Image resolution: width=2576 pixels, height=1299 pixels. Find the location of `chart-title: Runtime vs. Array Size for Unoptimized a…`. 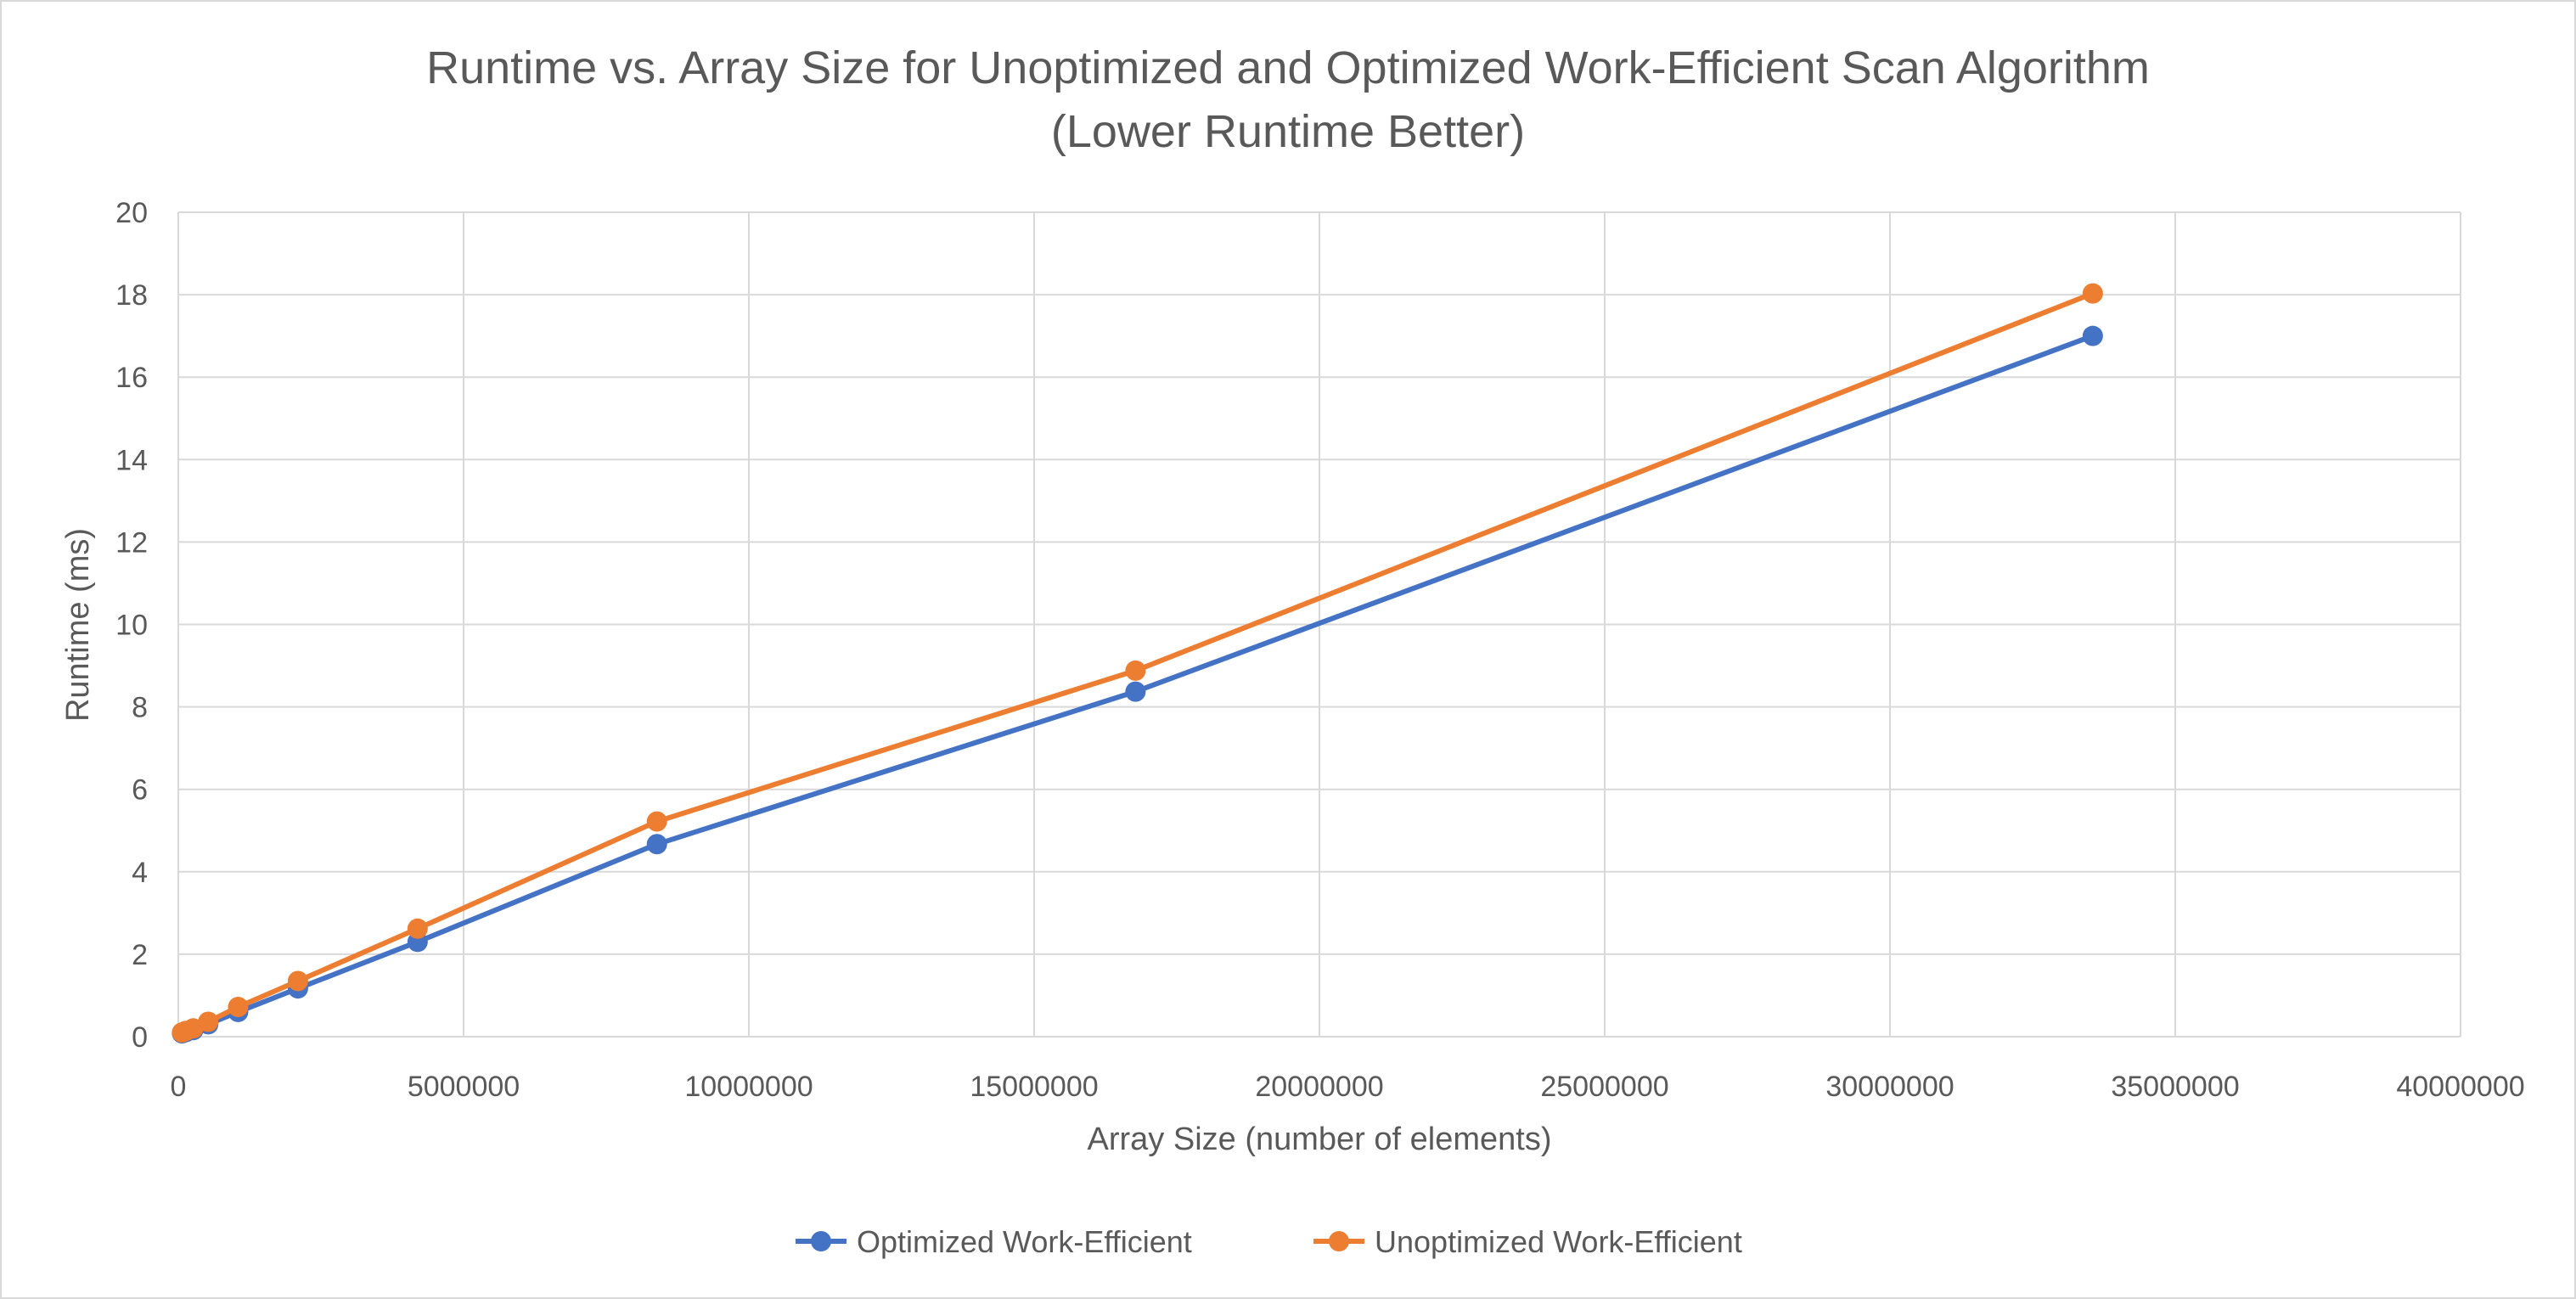

chart-title: Runtime vs. Array Size for Unoptimized a… is located at coordinates (1288, 67).